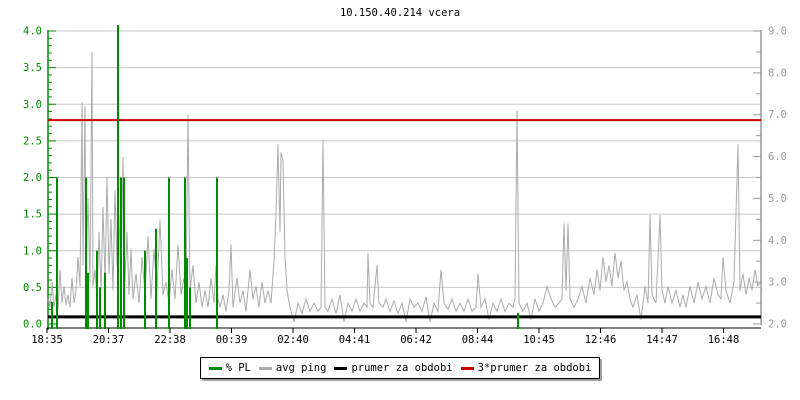  What do you see at coordinates (400, 13) in the screenshot?
I see `chart-title: 10.150.40.214 vcera` at bounding box center [400, 13].